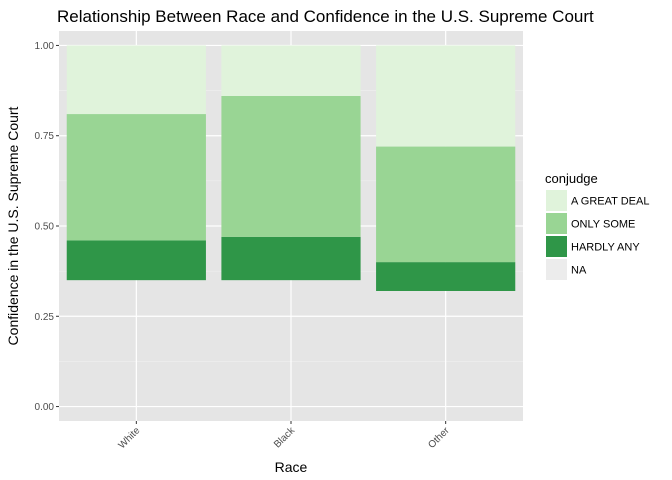 This screenshot has width=672, height=480. Describe the element at coordinates (571, 178) in the screenshot. I see `legend-title: conjudge` at that location.